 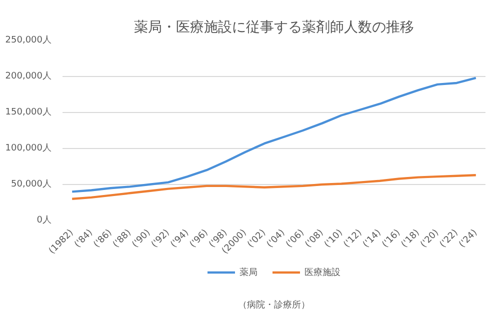 What do you see at coordinates (44, 220) in the screenshot?
I see `y-tick-label: 0人` at bounding box center [44, 220].